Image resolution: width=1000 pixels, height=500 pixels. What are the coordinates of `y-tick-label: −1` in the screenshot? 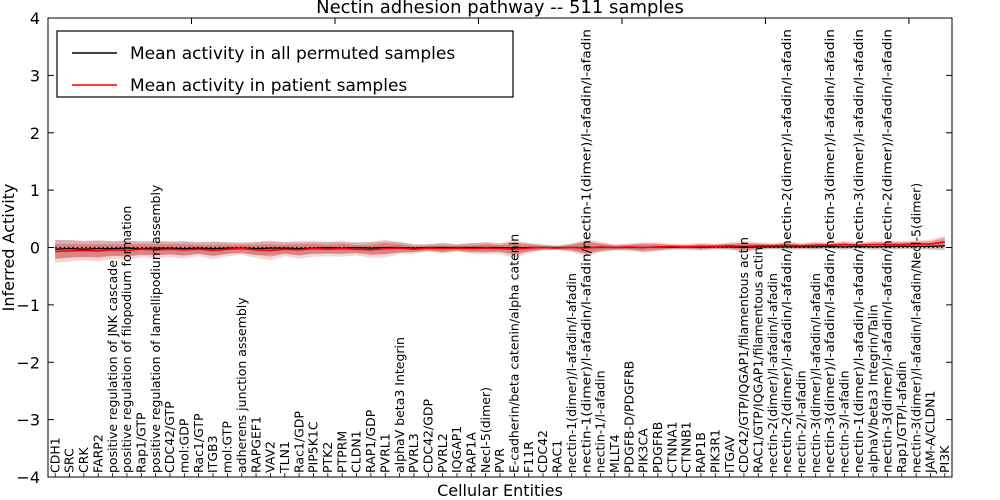 It's located at (28, 305).